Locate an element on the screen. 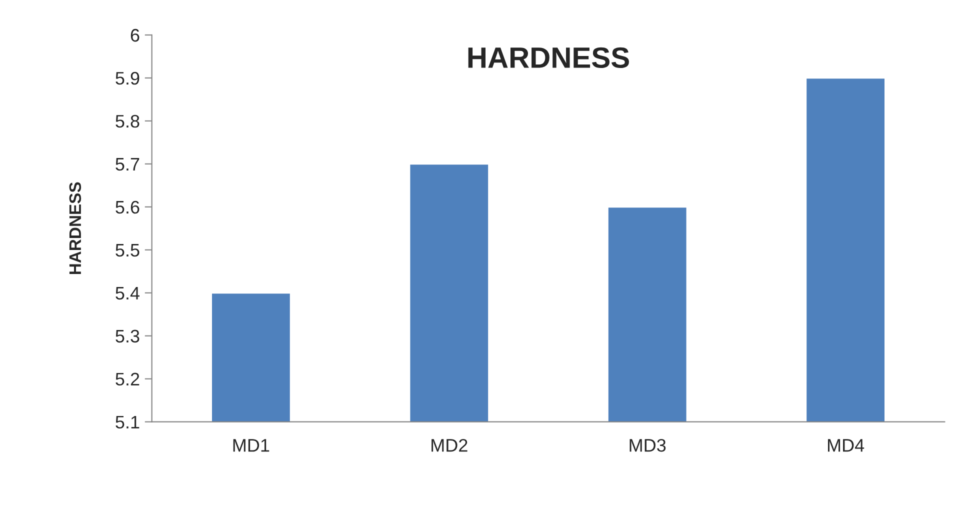 The width and height of the screenshot is (961, 507). y-tick-label: 5.4 is located at coordinates (128, 293).